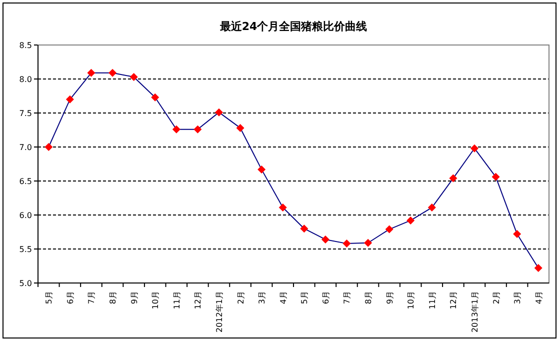 This screenshot has width=560, height=342. What do you see at coordinates (25, 45) in the screenshot?
I see `y-tick-label: 8.5` at bounding box center [25, 45].